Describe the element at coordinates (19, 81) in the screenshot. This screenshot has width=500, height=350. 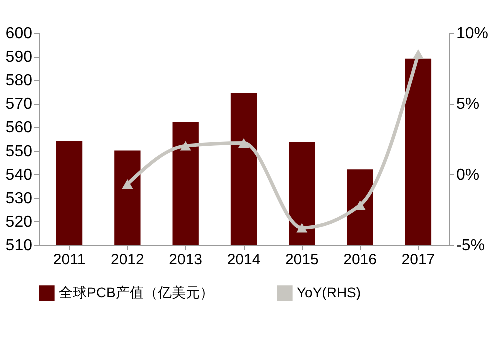
I see `y-tick-label: 580` at that location.